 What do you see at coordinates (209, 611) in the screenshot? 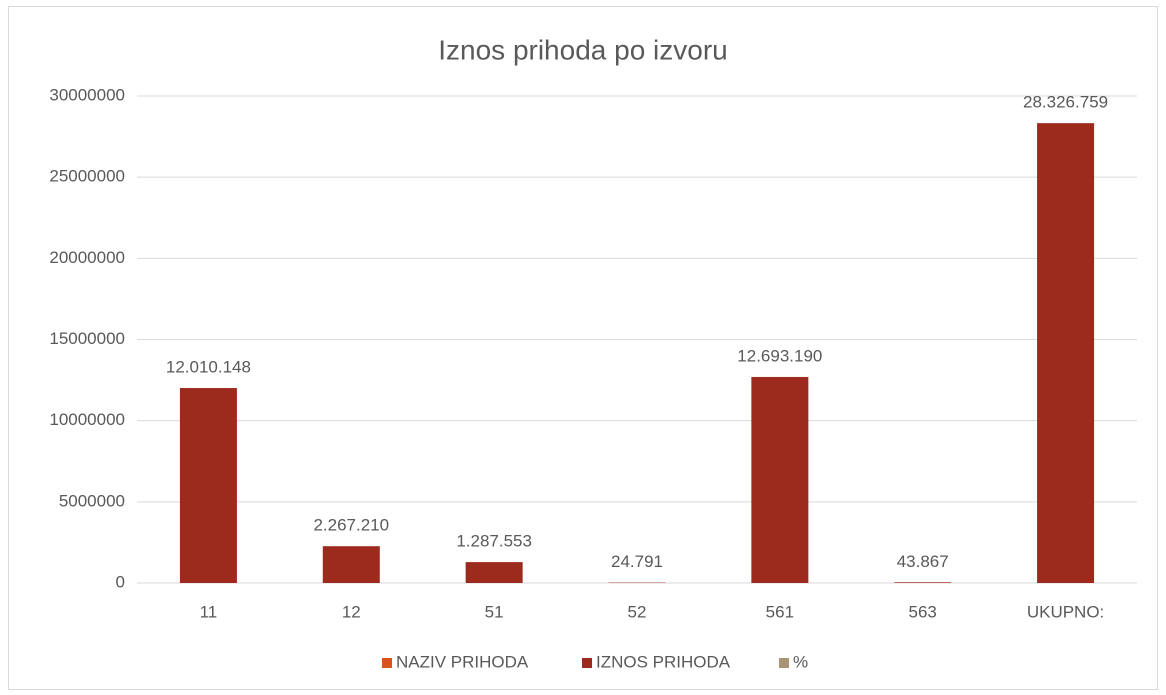
I see `x-tick-label: 11` at bounding box center [209, 611].